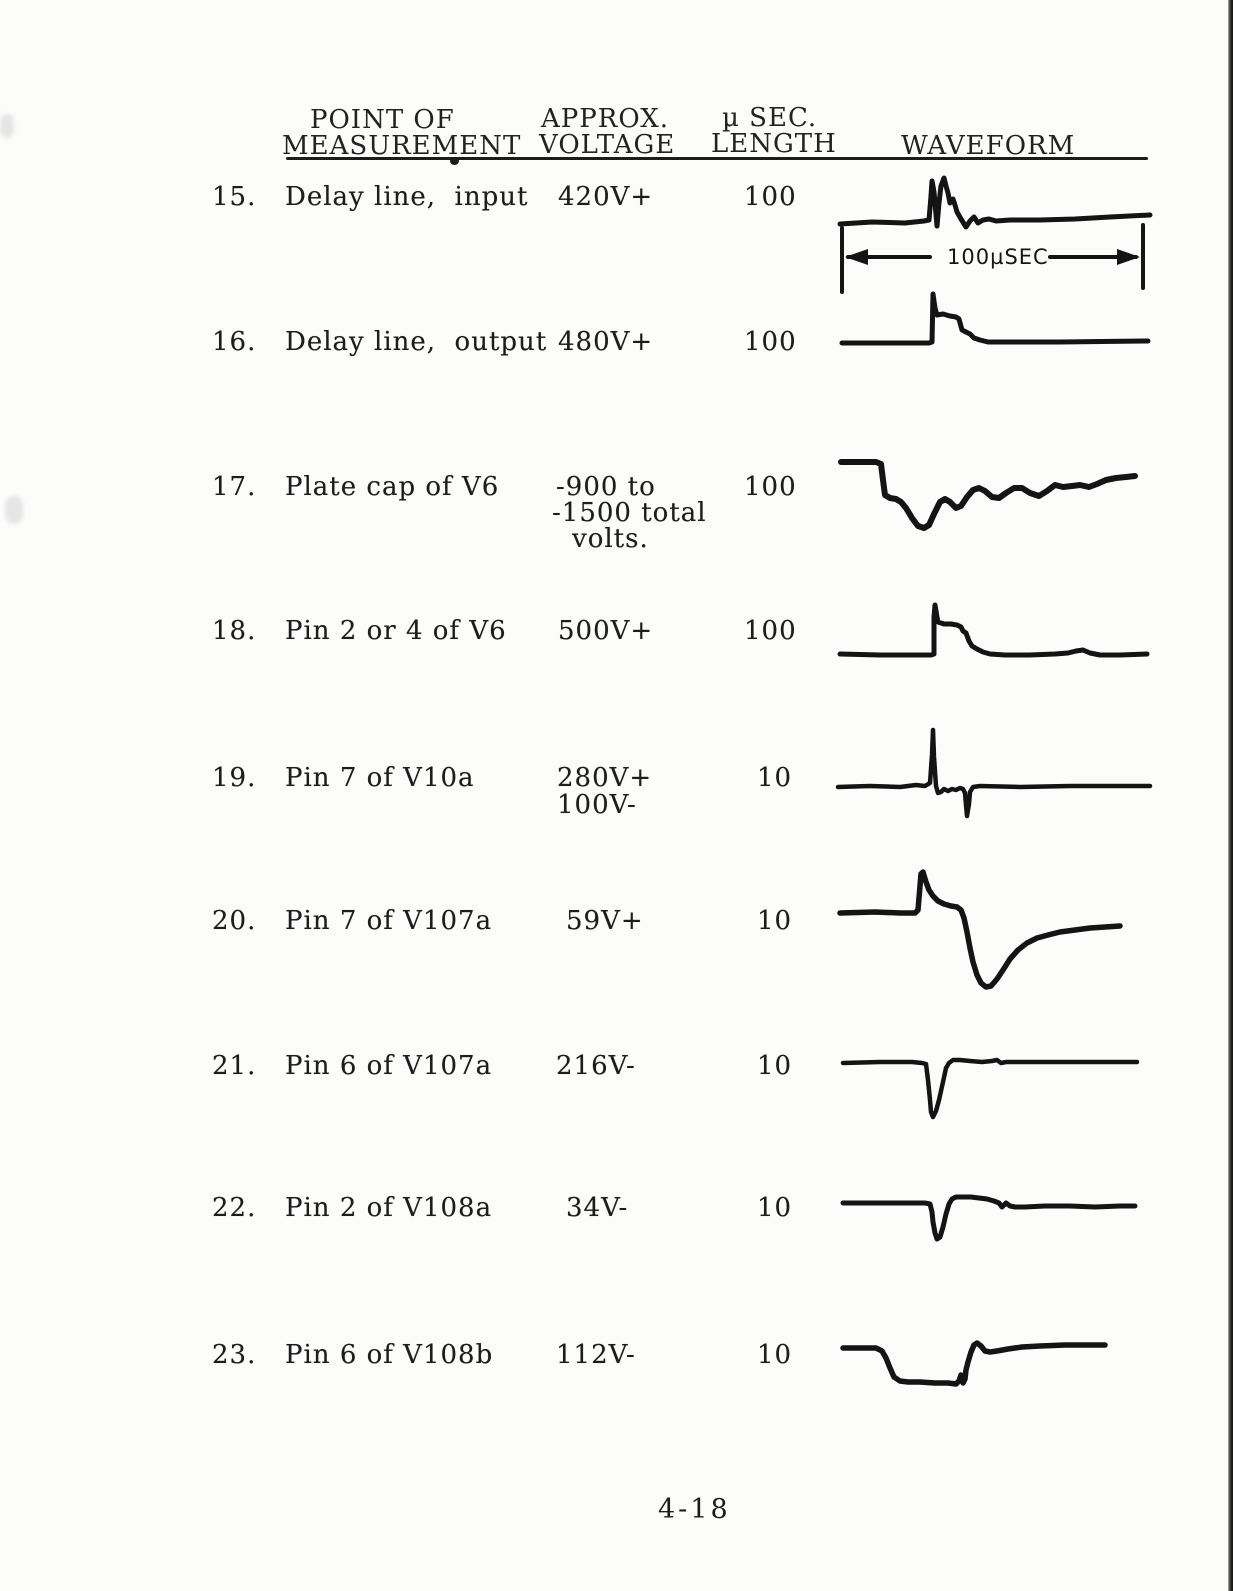 Image resolution: width=1233 pixels, height=1591 pixels. Describe the element at coordinates (234, 197) in the screenshot. I see `row-number: 15.` at that location.